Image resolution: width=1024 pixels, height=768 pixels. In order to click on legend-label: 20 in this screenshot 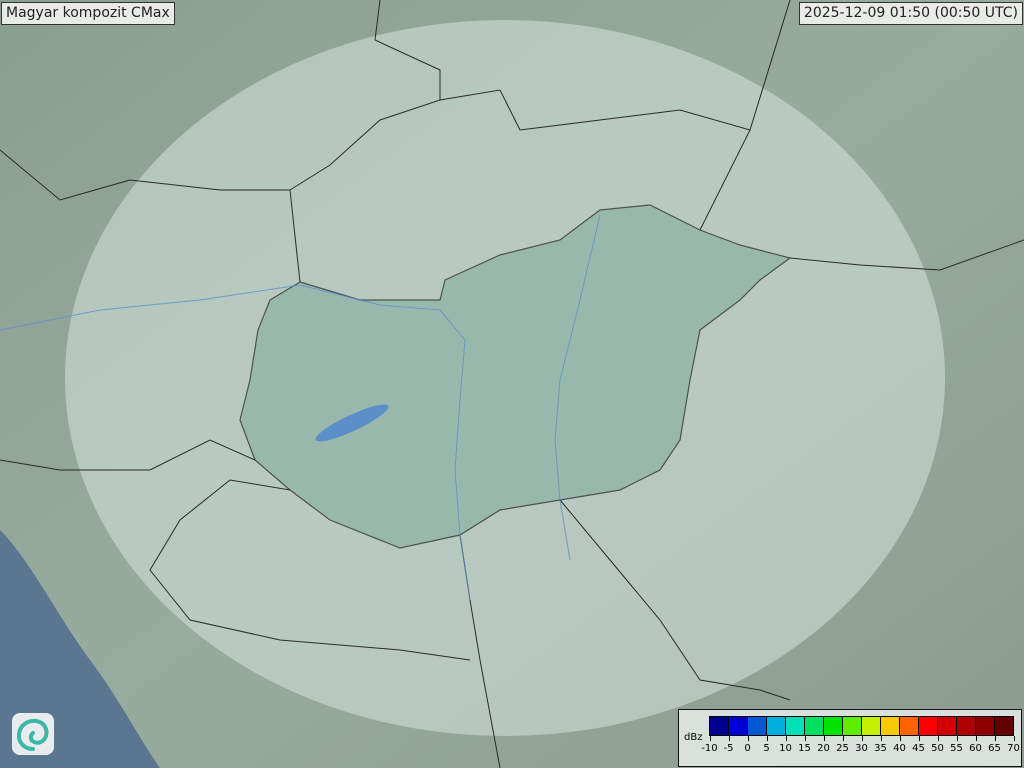, I will do `click(823, 748)`.